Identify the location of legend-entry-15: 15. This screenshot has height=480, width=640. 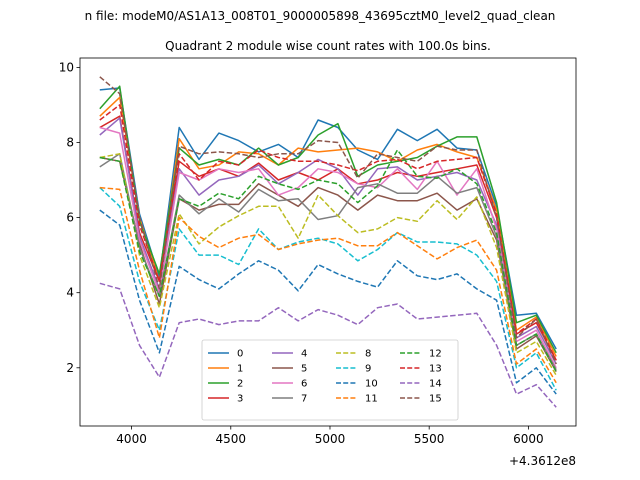
(421, 399).